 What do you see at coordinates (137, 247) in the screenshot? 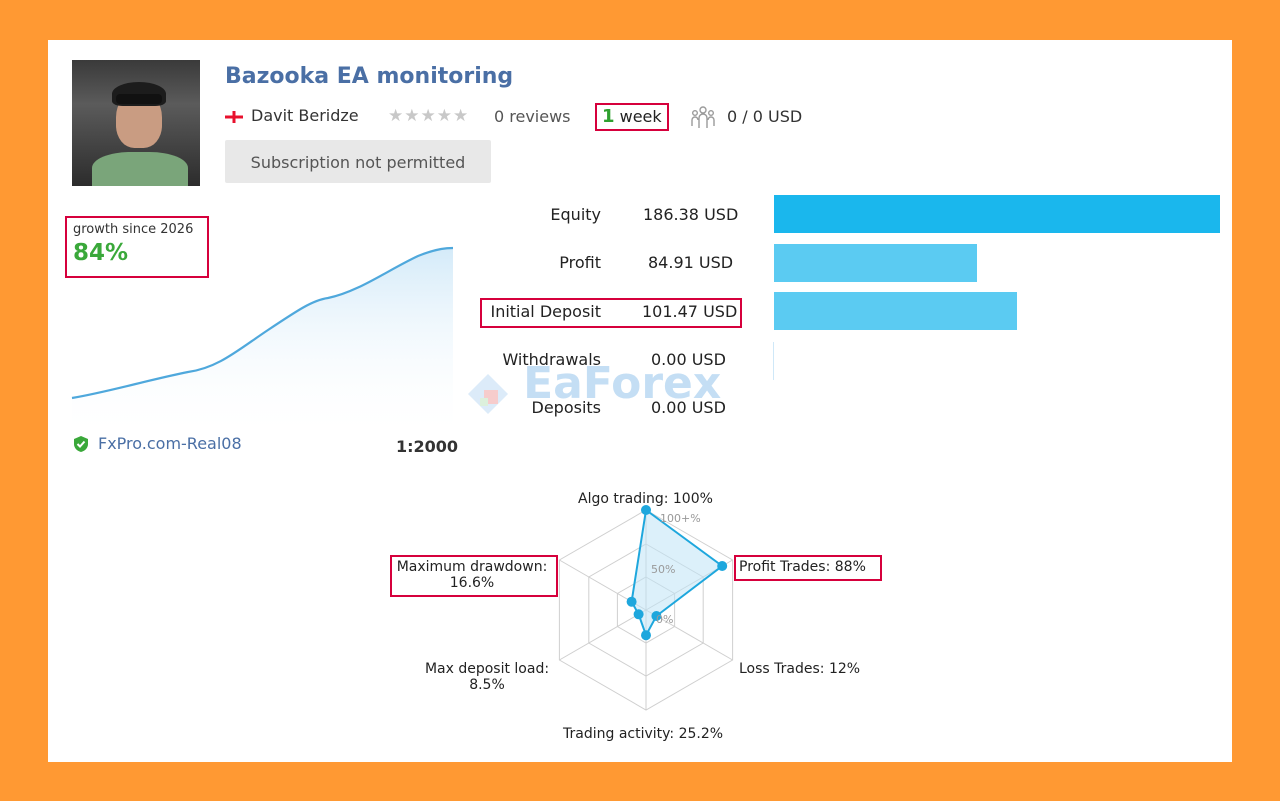
I see `growth-box: growth since 2026 84%` at bounding box center [137, 247].